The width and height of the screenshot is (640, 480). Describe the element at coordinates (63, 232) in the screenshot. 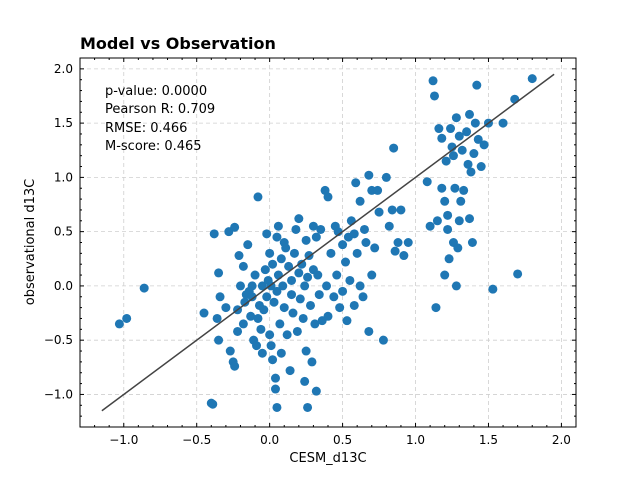

I see `y-tick-label: 0.5` at that location.